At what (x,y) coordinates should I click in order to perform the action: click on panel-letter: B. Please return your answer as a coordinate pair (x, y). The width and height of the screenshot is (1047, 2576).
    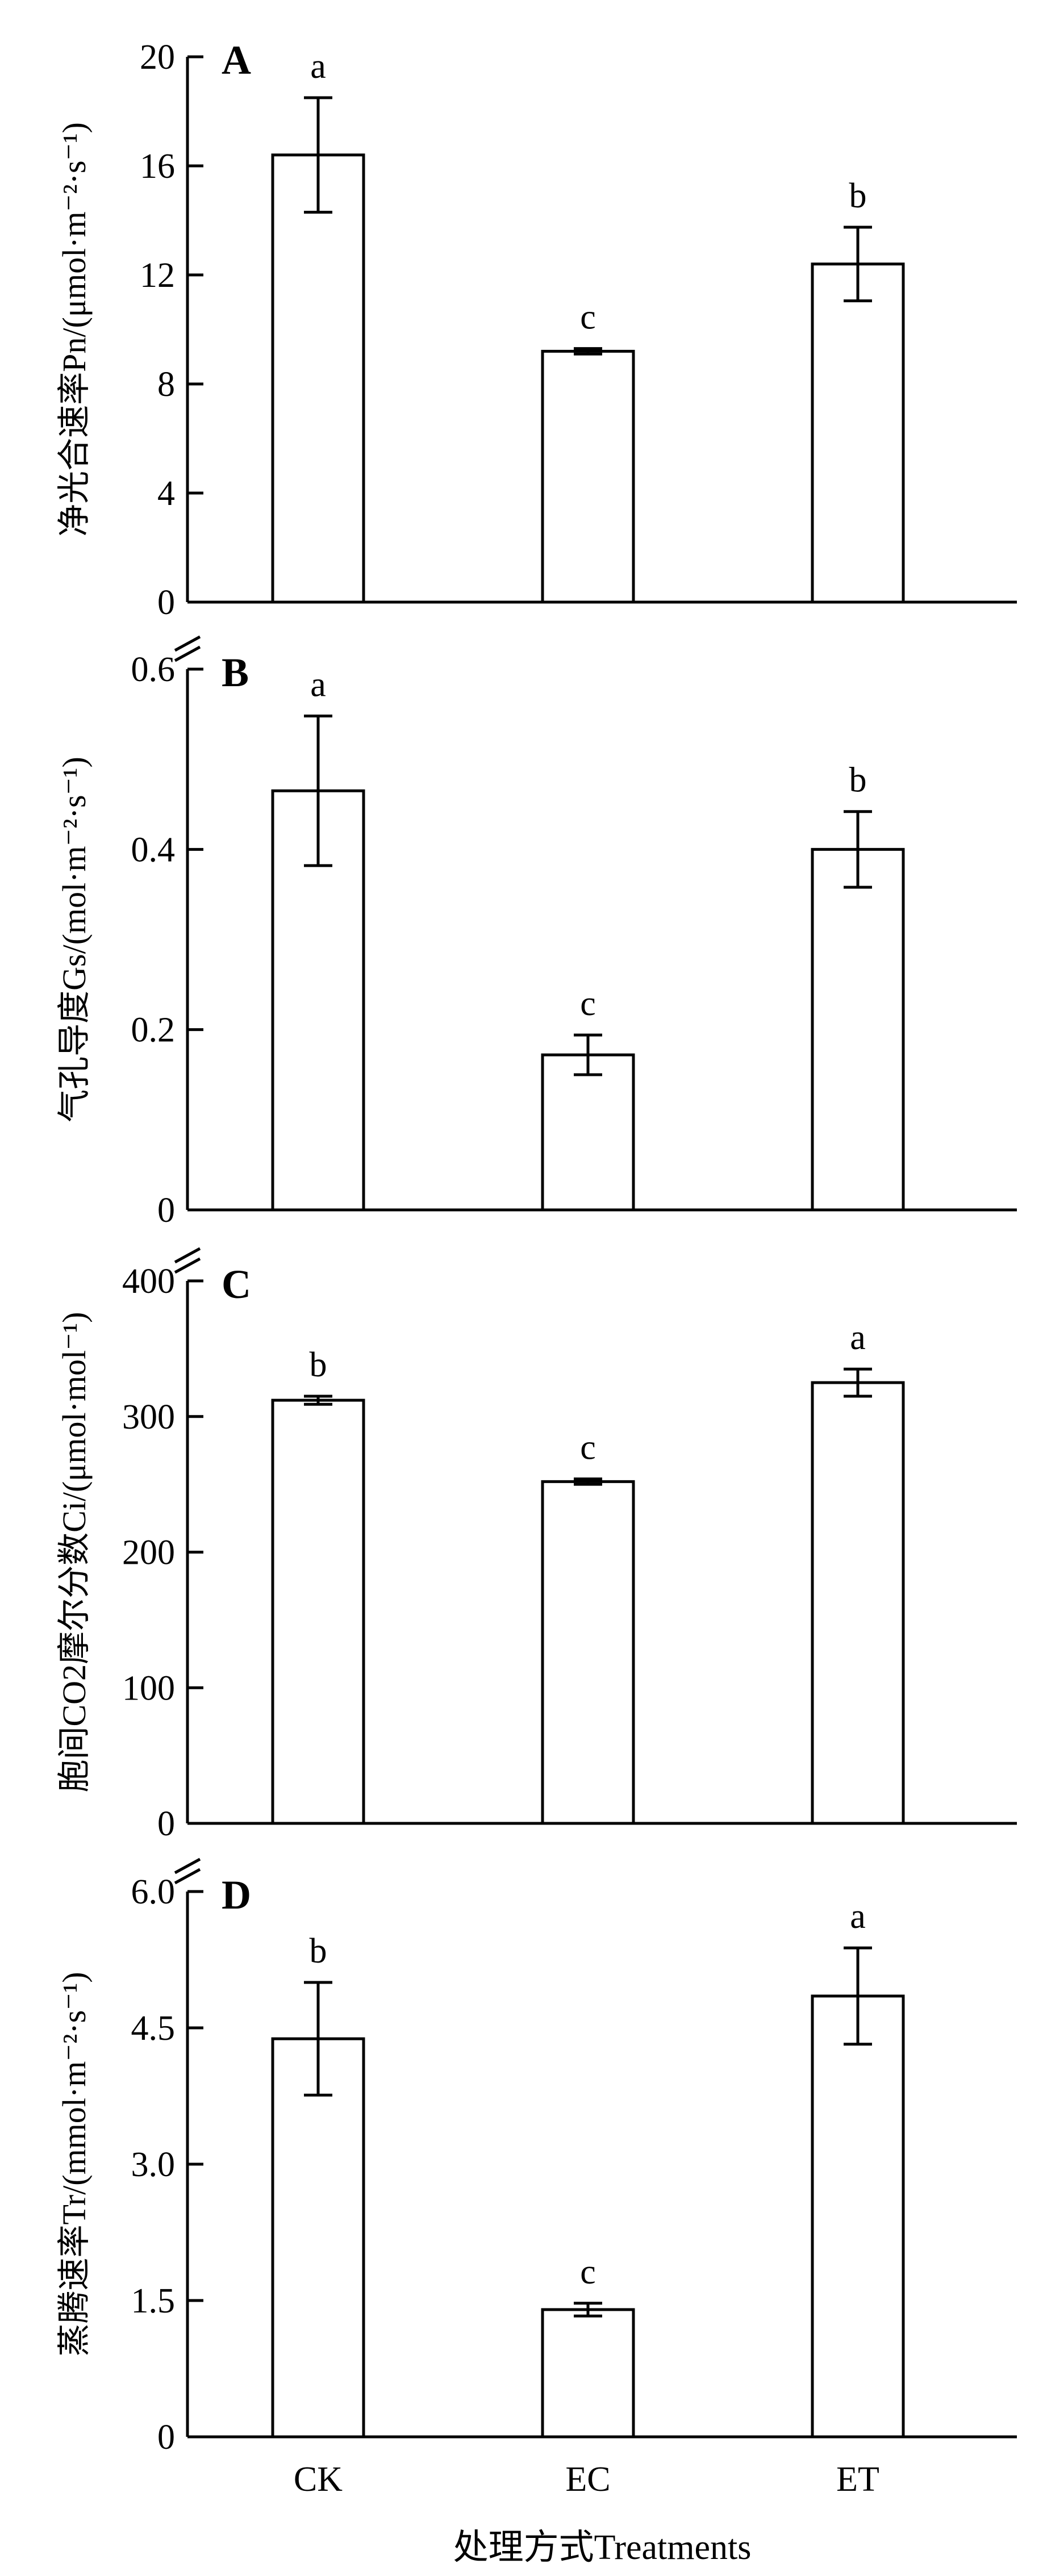
    Looking at the image, I should click on (235, 672).